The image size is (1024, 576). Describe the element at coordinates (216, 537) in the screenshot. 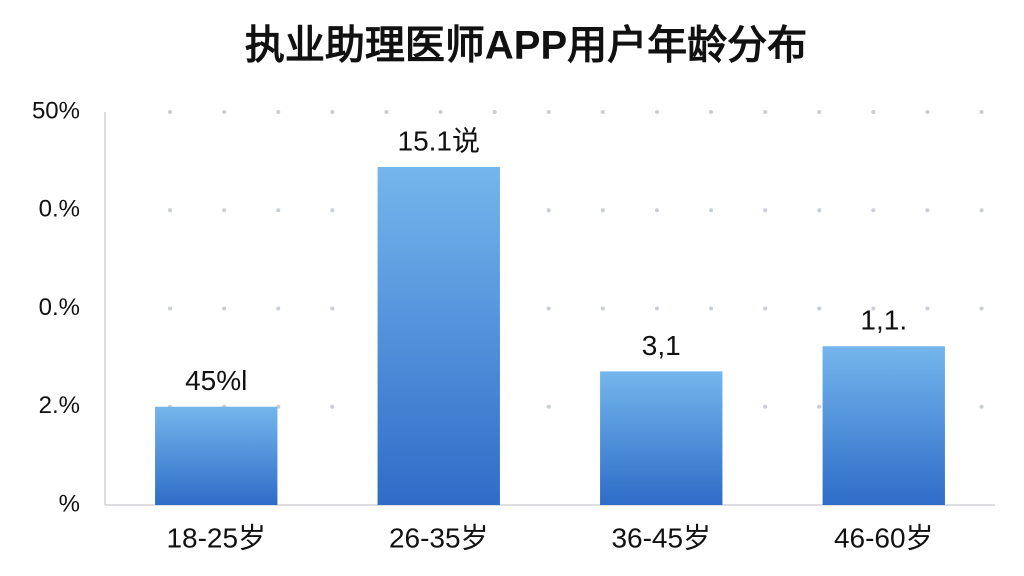

I see `x-tick-label: 18-25岁` at that location.